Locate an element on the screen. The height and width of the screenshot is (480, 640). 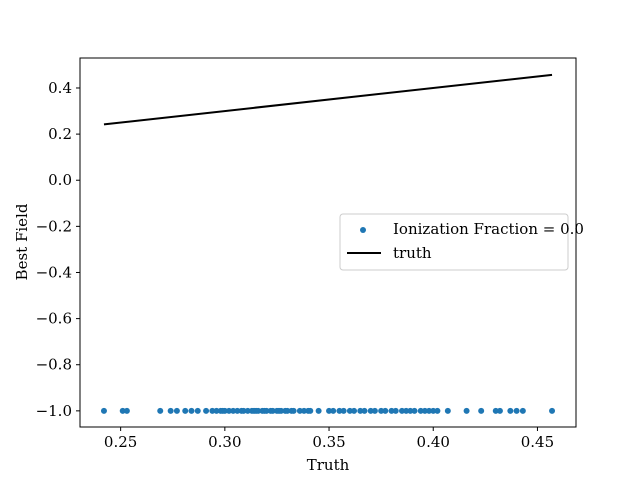
y-tick-label: −0.4 is located at coordinates (54, 272).